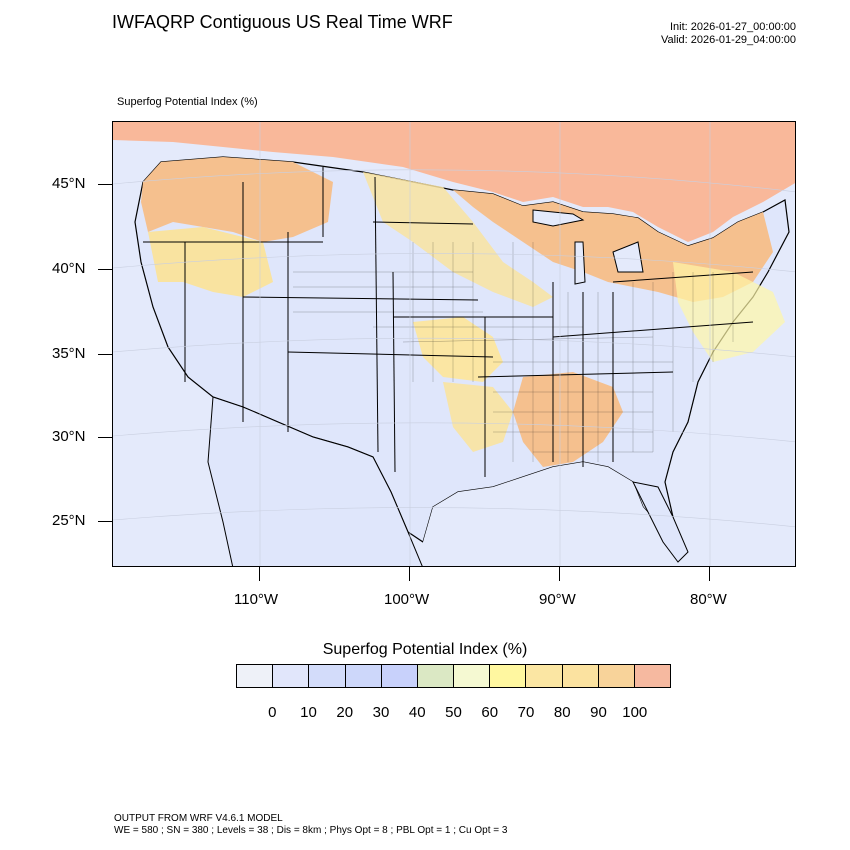 The height and width of the screenshot is (850, 850). I want to click on colorbar-label: 40, so click(417, 712).